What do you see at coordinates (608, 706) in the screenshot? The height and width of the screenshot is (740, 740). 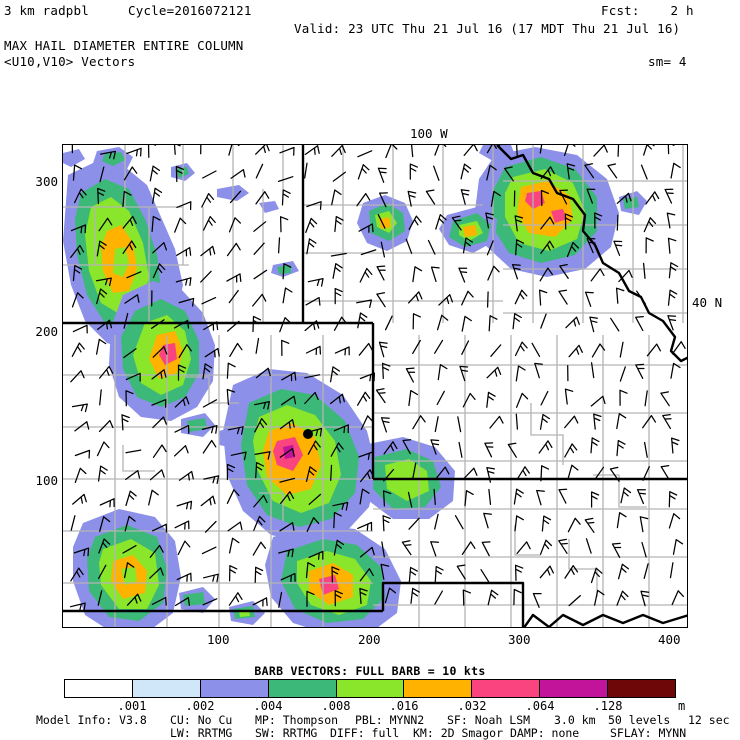 I see `colorbar-tick-7: .128` at bounding box center [608, 706].